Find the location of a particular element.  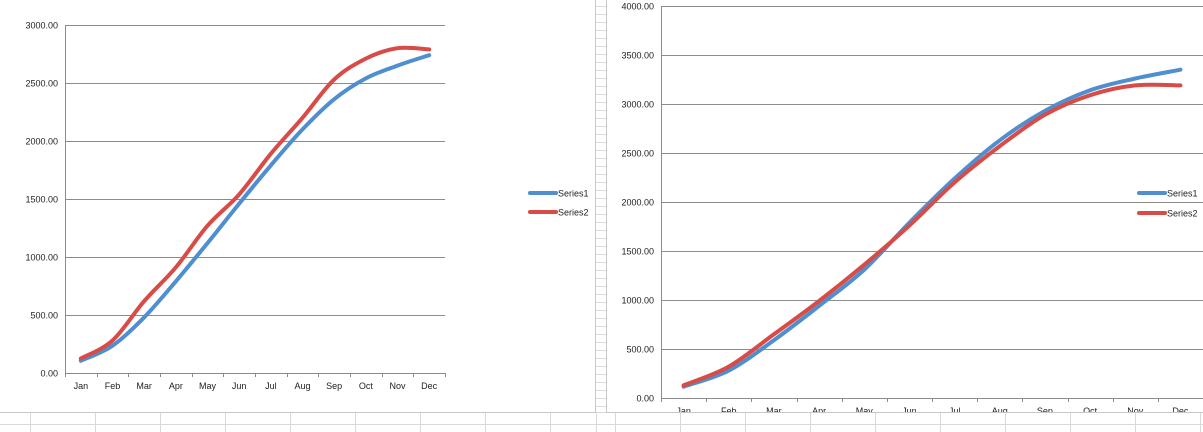

y-tick-label: 4000.00 is located at coordinates (637, 7).